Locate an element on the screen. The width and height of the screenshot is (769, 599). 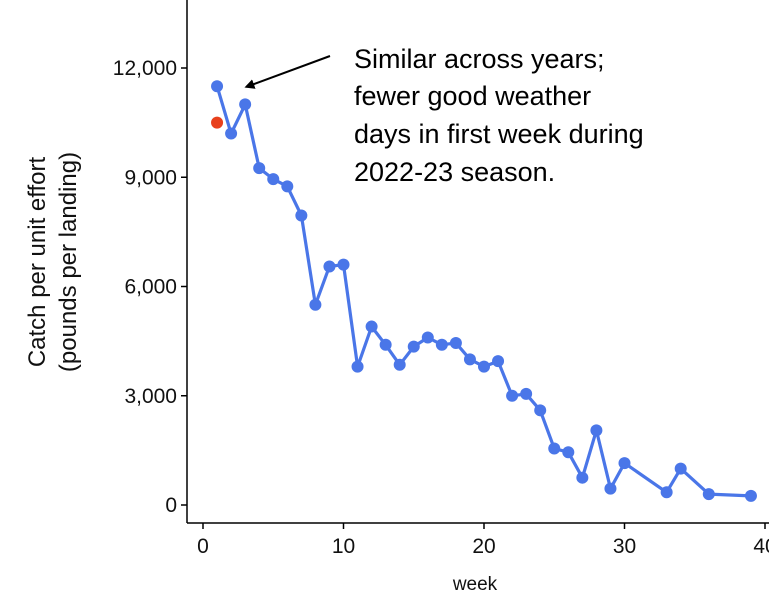
x-tick-label: 30 is located at coordinates (624, 546).